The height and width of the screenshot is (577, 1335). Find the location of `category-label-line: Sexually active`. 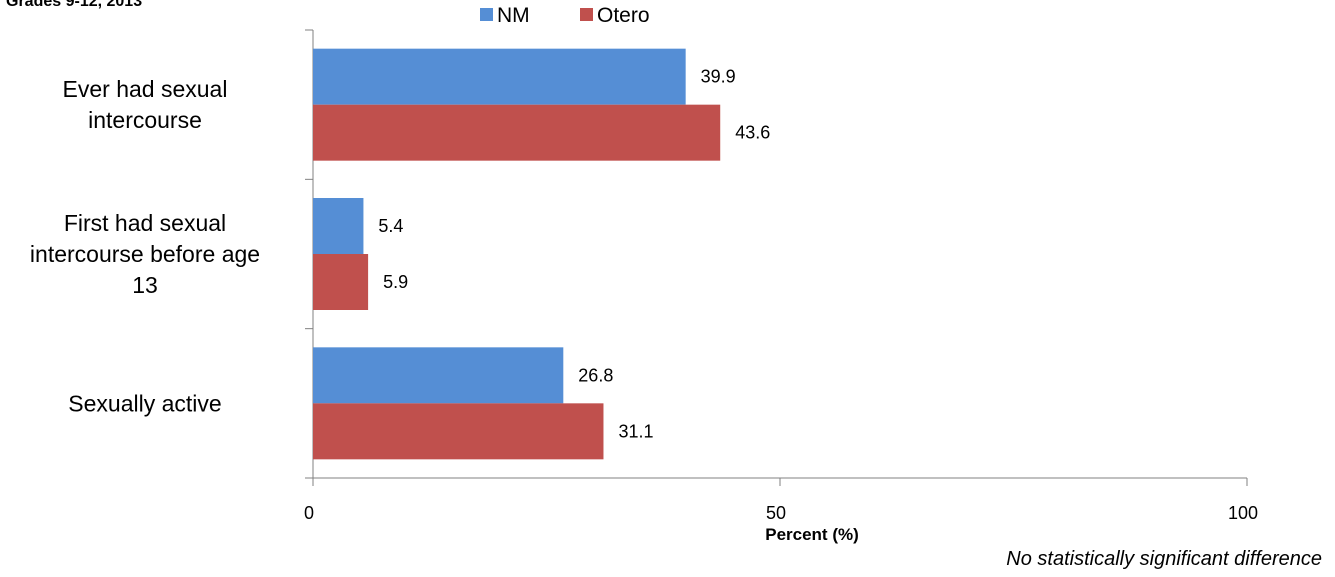

category-label-line: Sexually active is located at coordinates (144, 403).